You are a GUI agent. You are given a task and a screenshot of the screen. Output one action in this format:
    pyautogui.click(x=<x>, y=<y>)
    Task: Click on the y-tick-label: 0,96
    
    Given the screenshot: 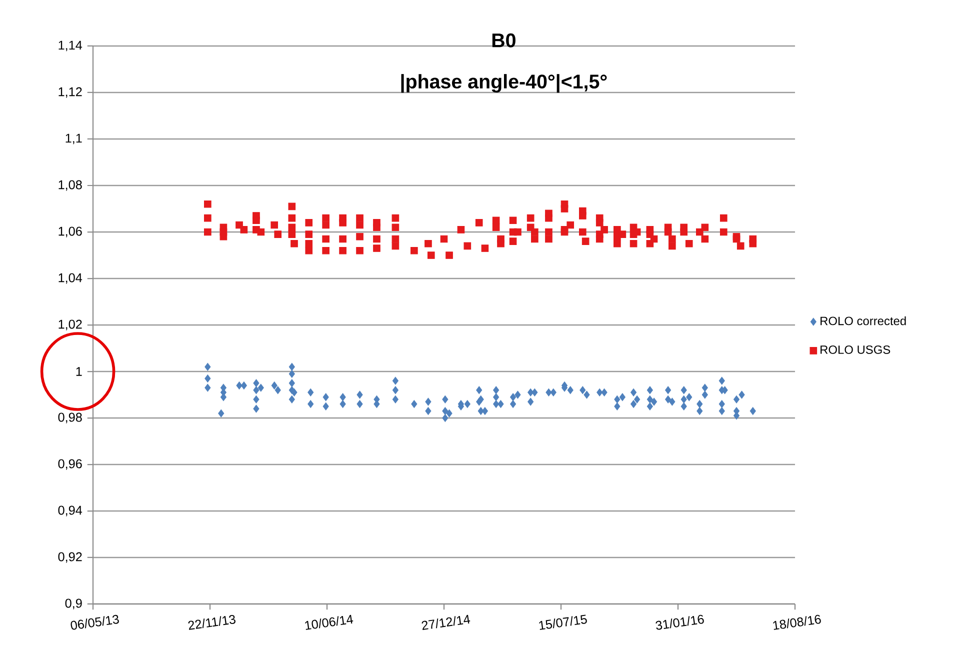 What is the action you would take?
    pyautogui.click(x=70, y=464)
    